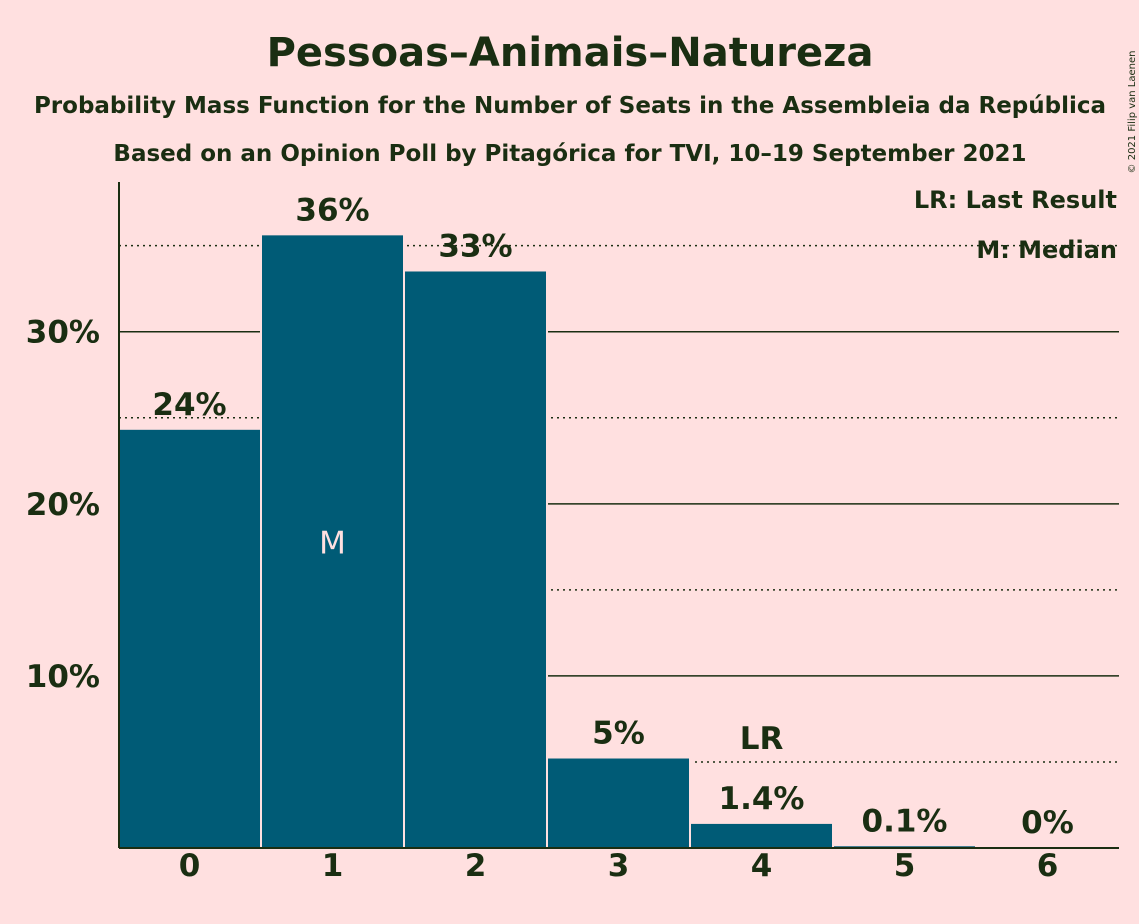 The image size is (1139, 924). What do you see at coordinates (905, 866) in the screenshot?
I see `x-tick-label: 5` at bounding box center [905, 866].